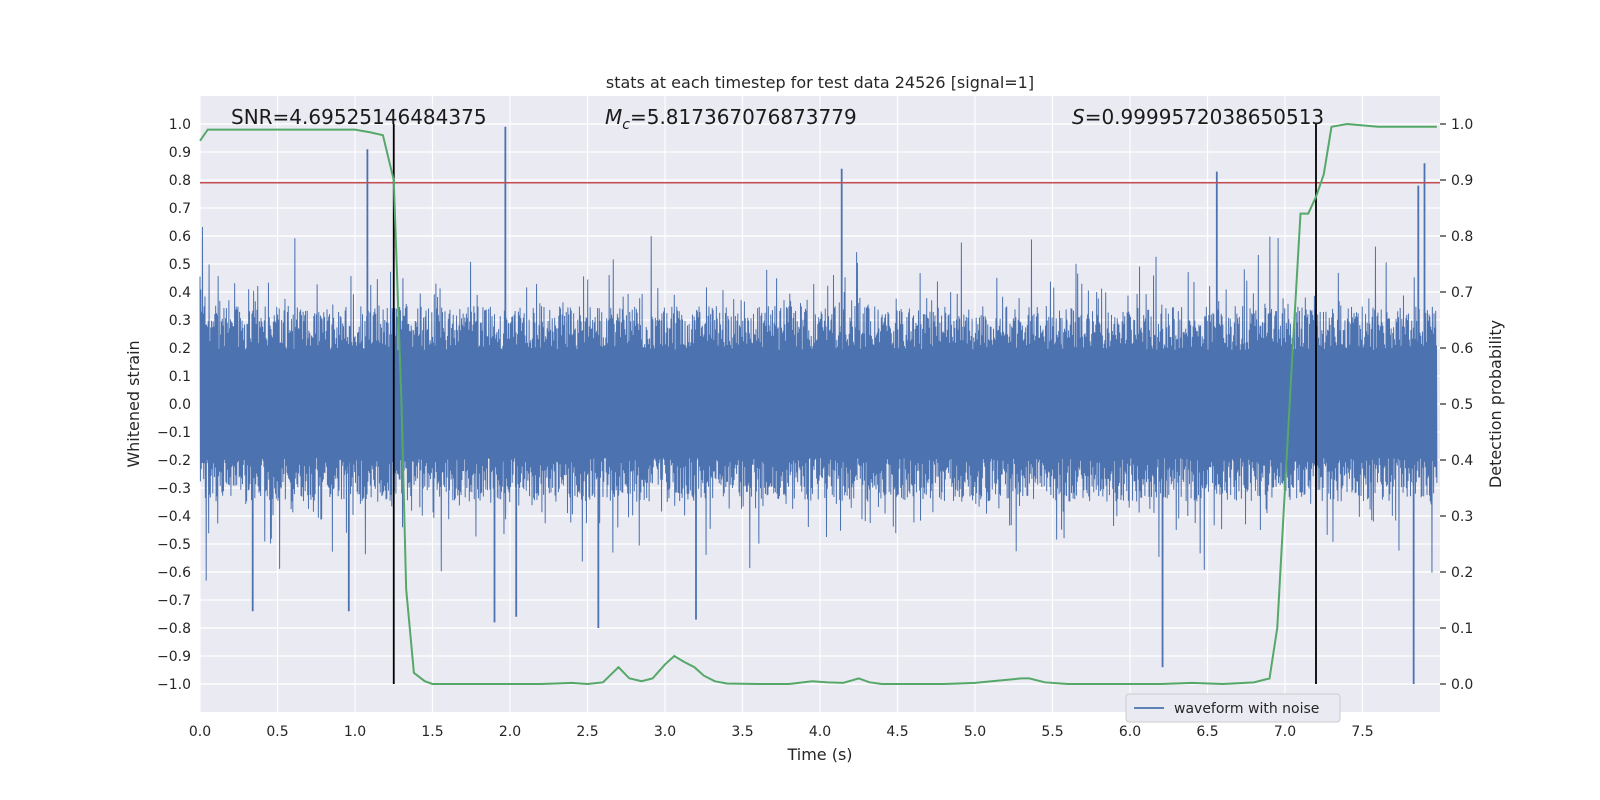 The image size is (1600, 800). What do you see at coordinates (1204, 117) in the screenshot?
I see `score-value: =0.9999572038650513` at bounding box center [1204, 117].